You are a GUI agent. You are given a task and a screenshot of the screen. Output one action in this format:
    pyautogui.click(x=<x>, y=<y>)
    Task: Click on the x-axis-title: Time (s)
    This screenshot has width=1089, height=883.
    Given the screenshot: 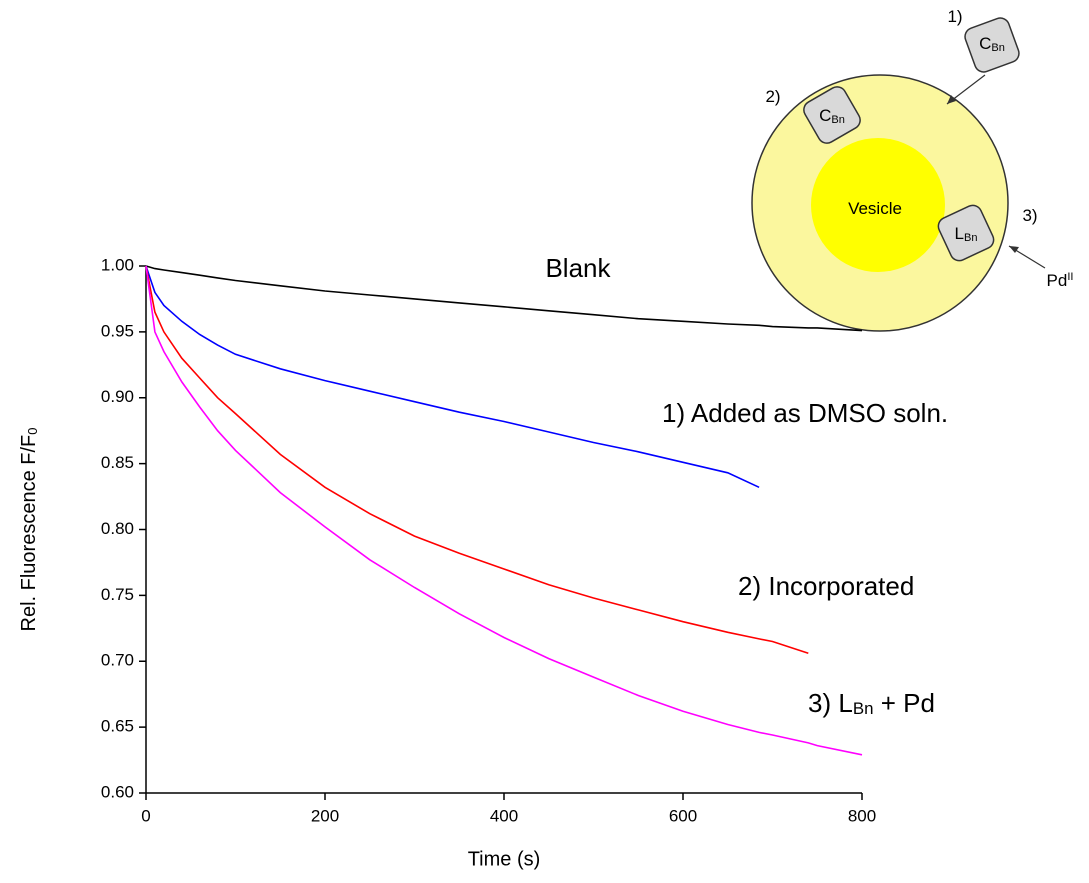 What is the action you would take?
    pyautogui.click(x=504, y=859)
    